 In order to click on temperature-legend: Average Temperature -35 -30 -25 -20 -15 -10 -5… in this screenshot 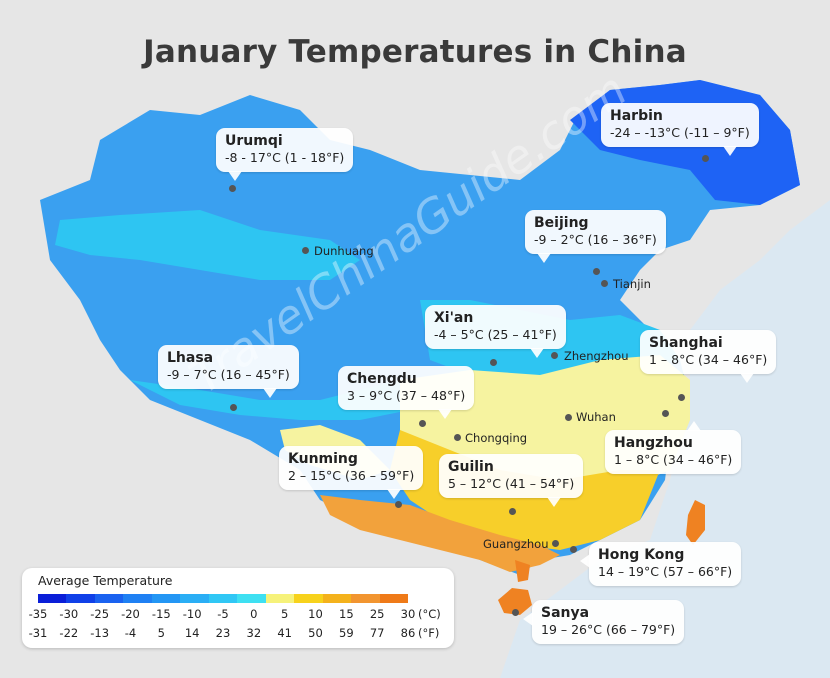, I will do `click(238, 608)`.